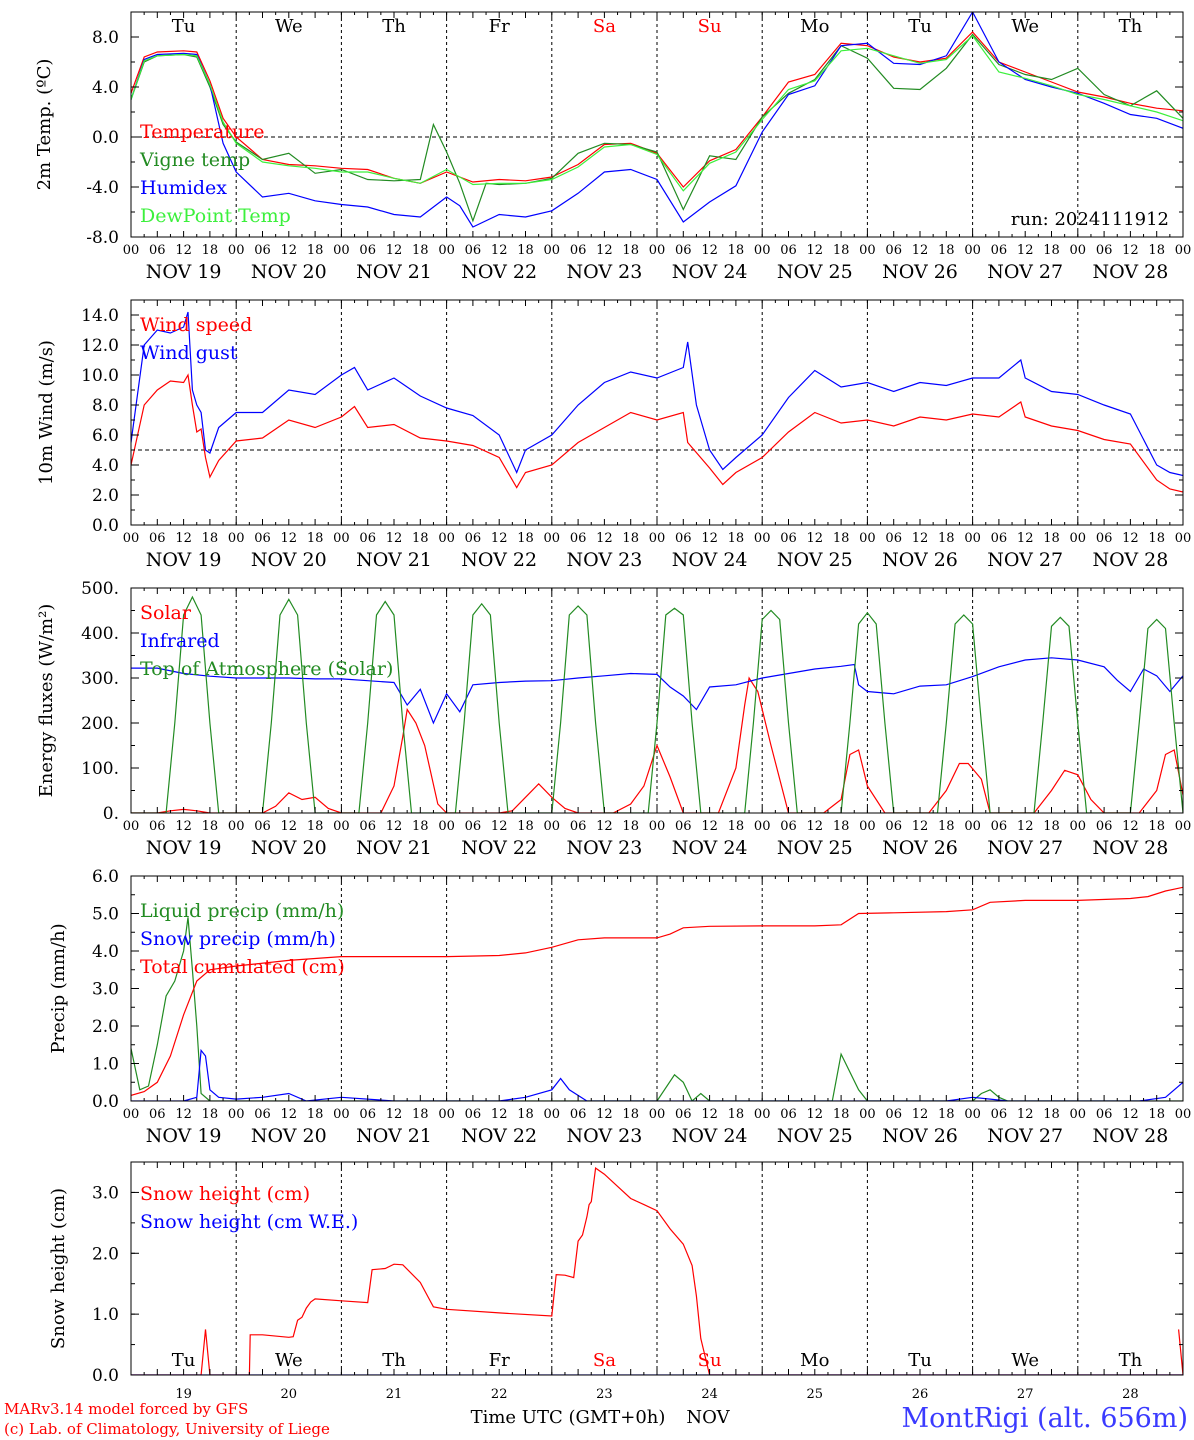  I want to click on legend-entry: Total cumulated (cm), so click(242, 967).